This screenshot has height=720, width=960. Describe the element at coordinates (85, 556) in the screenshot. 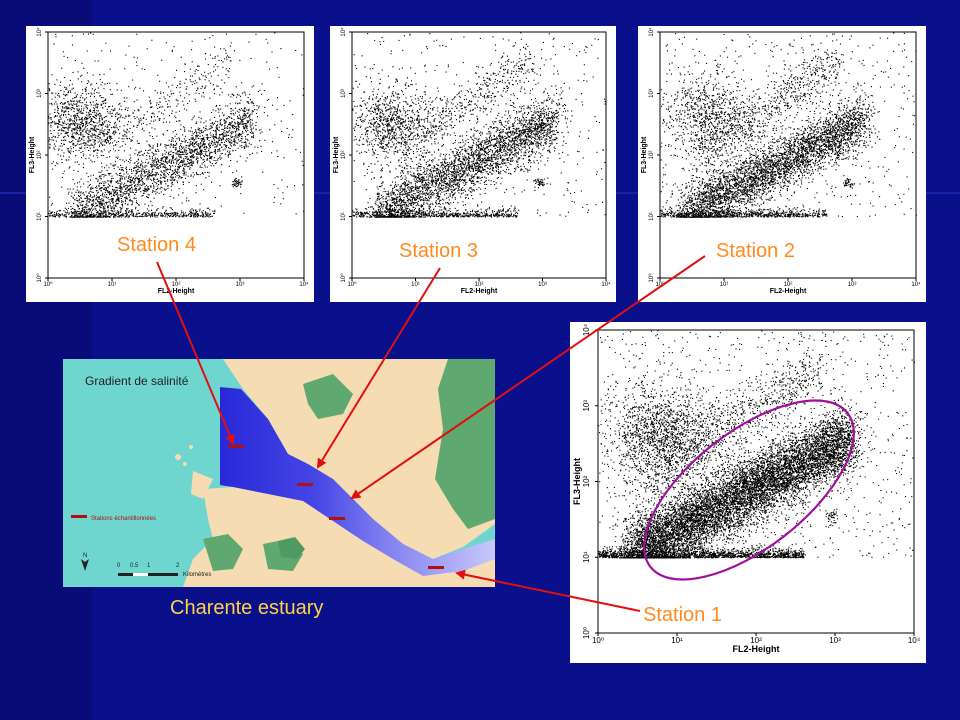

I see `map-north-label: N` at that location.